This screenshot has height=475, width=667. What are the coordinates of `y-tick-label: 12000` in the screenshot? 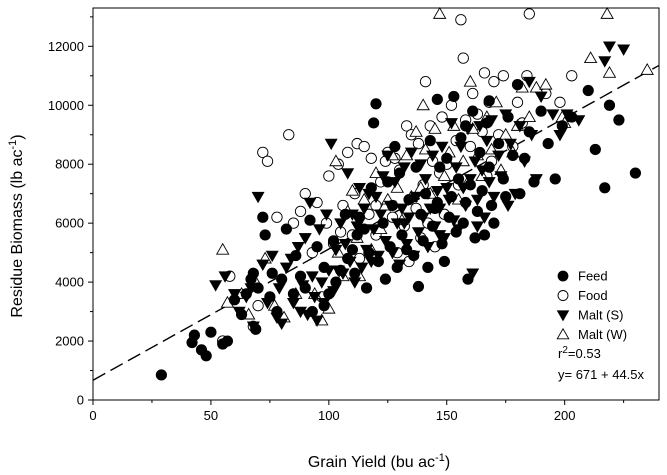 It's located at (66, 46).